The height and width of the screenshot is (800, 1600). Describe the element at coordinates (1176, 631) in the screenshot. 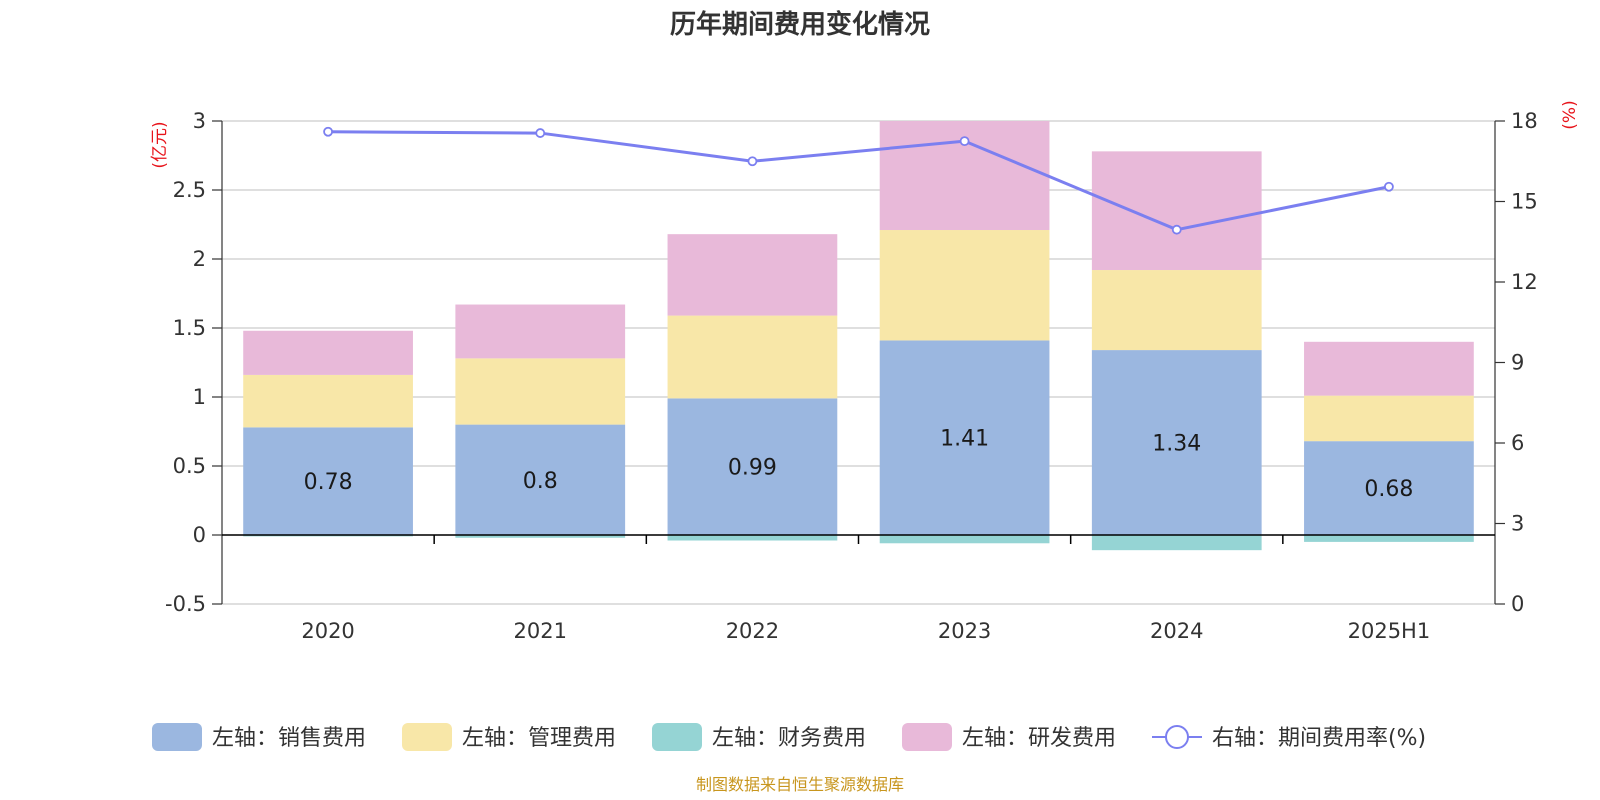

I see `x-tick-label: 2024` at that location.